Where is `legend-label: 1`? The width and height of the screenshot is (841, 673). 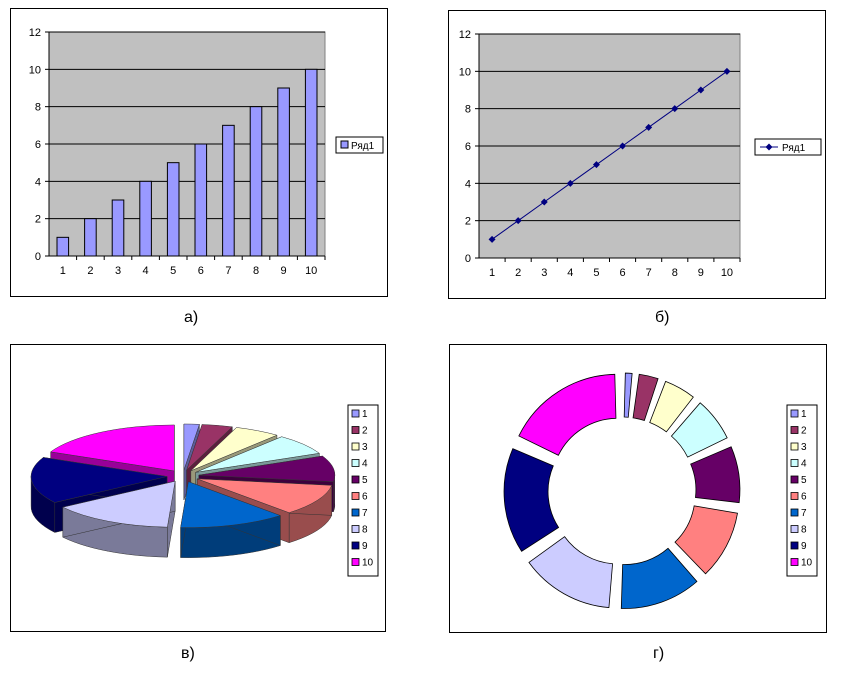 legend-label: 1 is located at coordinates (804, 414).